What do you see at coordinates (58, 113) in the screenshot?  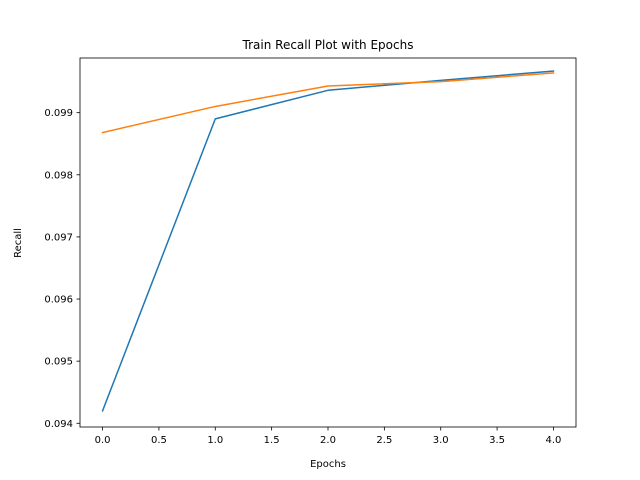 I see `y-tick-label: 0.099` at bounding box center [58, 113].